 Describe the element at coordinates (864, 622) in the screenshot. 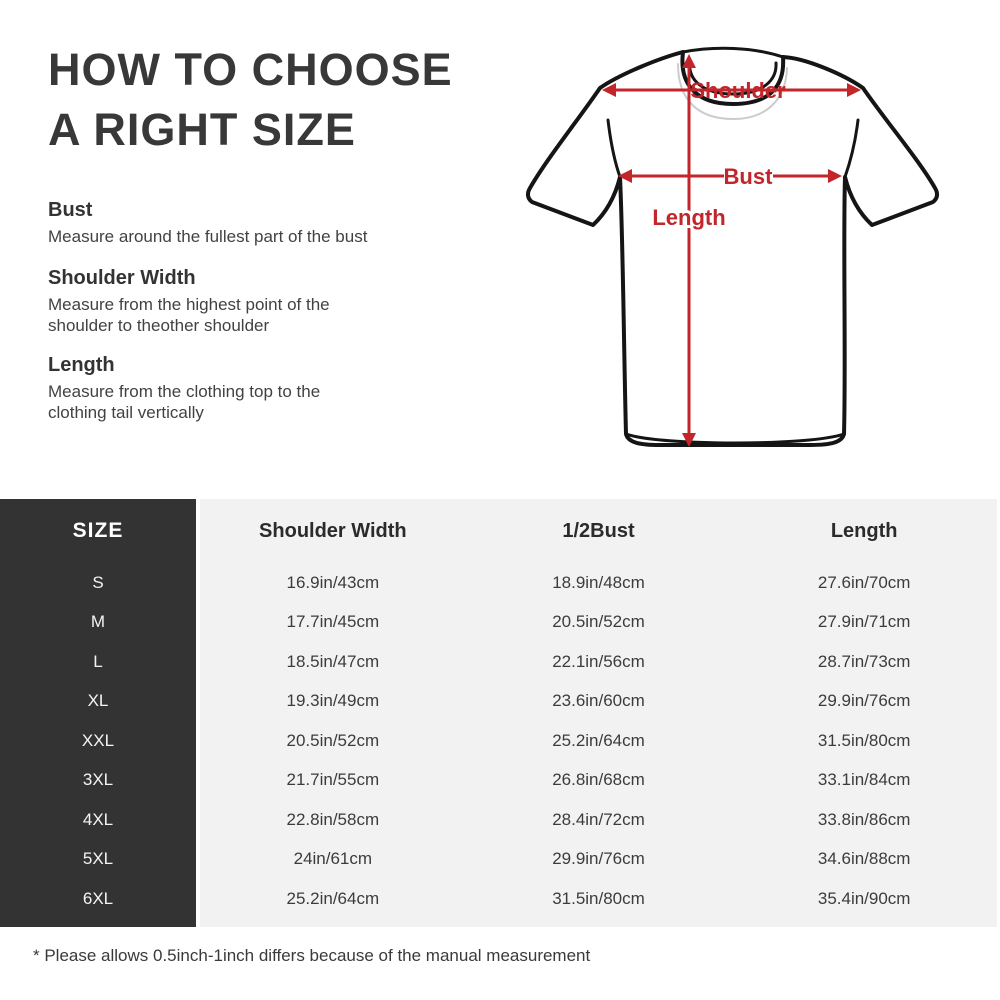

I see `cell-length: 27.9in/71cm` at that location.